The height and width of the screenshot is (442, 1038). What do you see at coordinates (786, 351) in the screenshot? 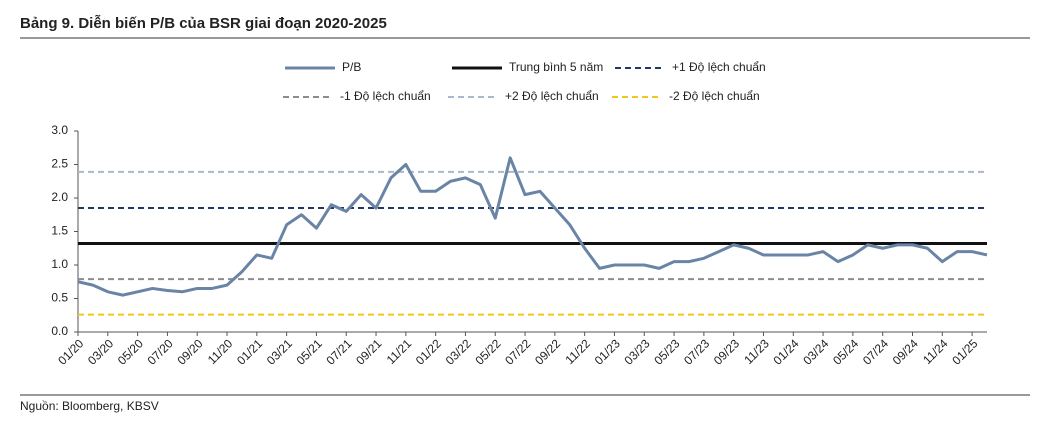
I see `x-tick-label: 01/24` at bounding box center [786, 351].